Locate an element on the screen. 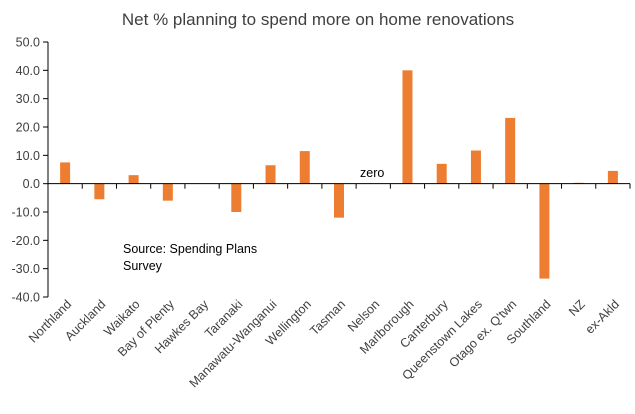 Image resolution: width=635 pixels, height=414 pixels. y-tick-label: 10.0 is located at coordinates (28, 156).